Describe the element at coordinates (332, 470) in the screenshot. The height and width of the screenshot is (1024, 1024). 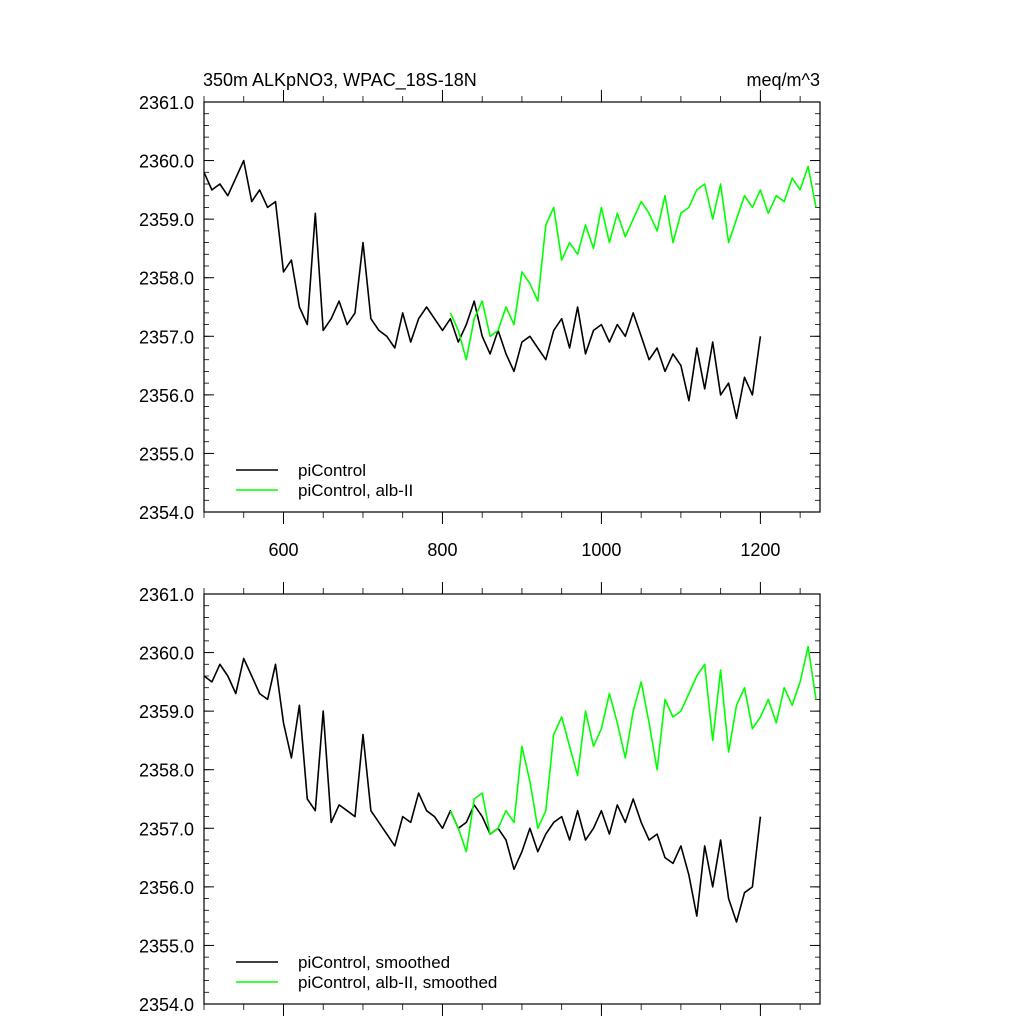
I see `legend-label-picontrol: piControl` at that location.